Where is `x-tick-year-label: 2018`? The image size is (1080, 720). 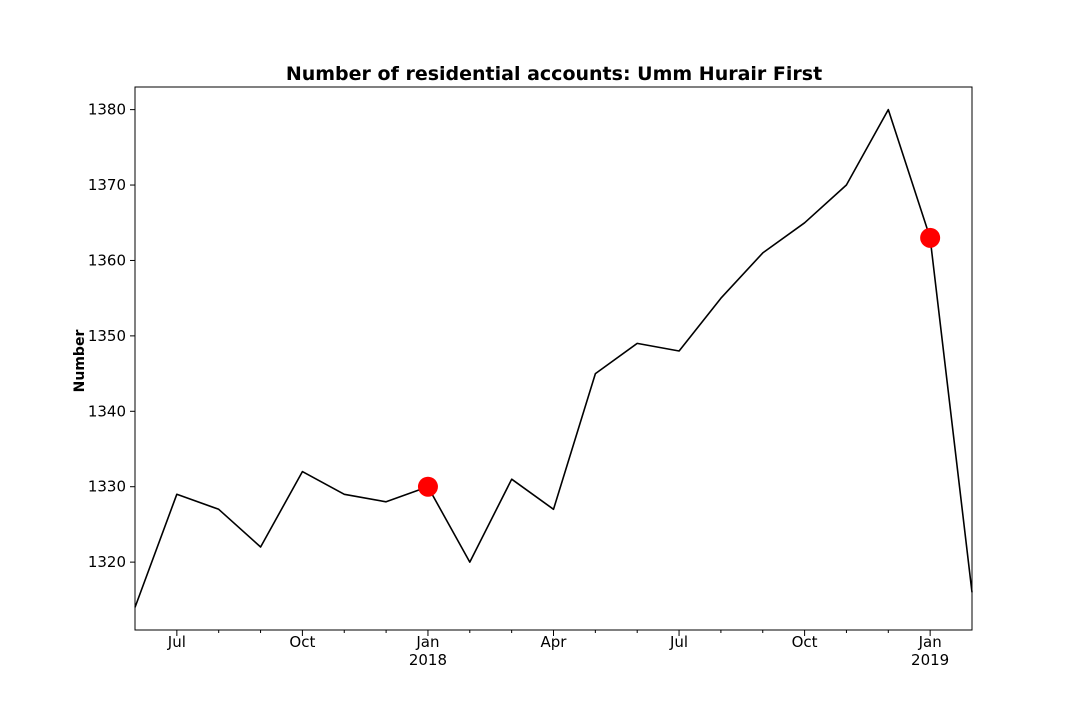 x-tick-year-label: 2018 is located at coordinates (428, 660).